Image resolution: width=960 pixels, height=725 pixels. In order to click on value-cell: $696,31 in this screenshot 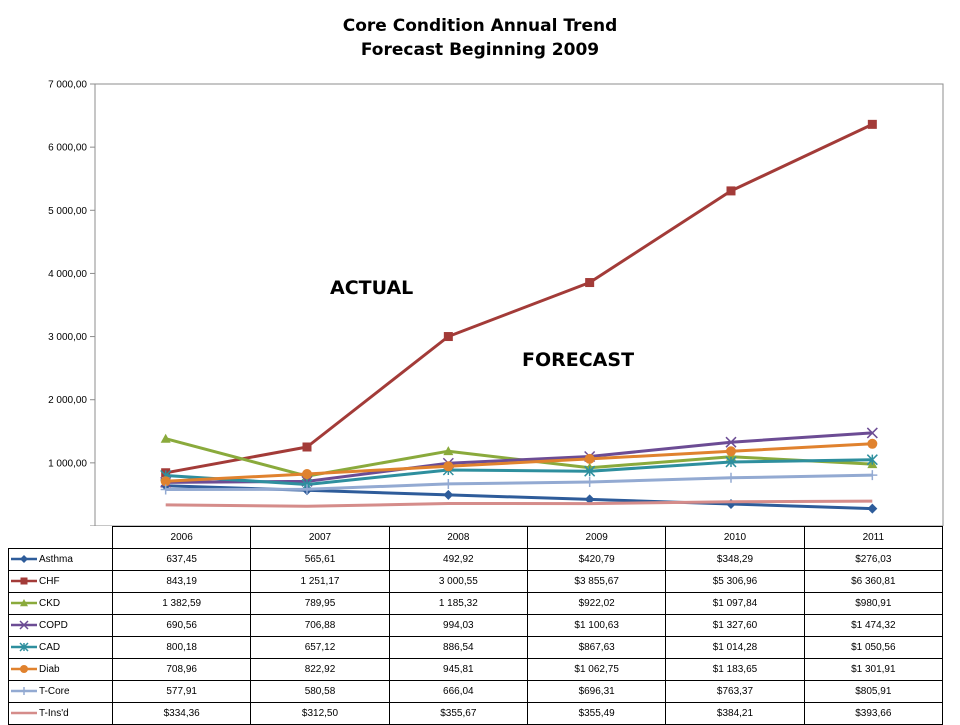, I will do `click(596, 691)`.